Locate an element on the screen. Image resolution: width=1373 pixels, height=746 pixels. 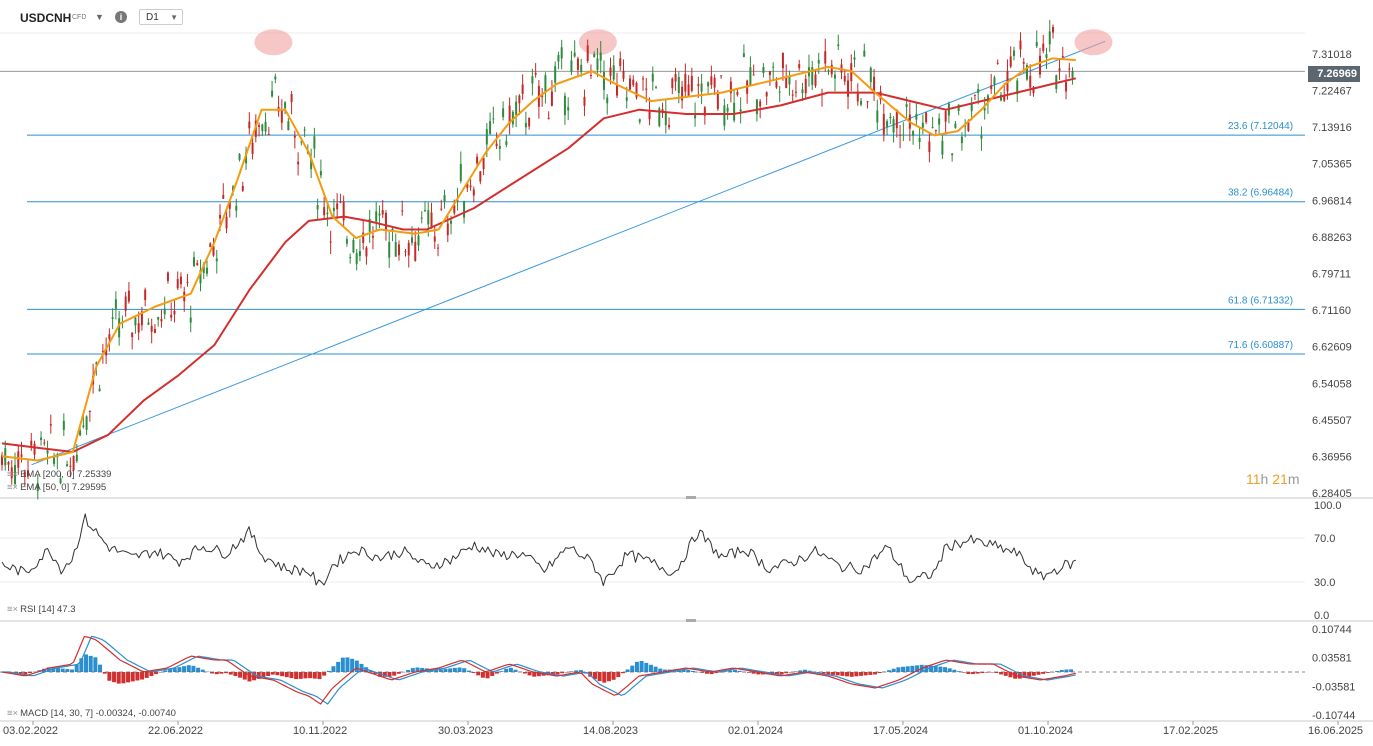
legend-ema50: ≡× EMA [50, 0] 7.29595 is located at coordinates (56, 487).